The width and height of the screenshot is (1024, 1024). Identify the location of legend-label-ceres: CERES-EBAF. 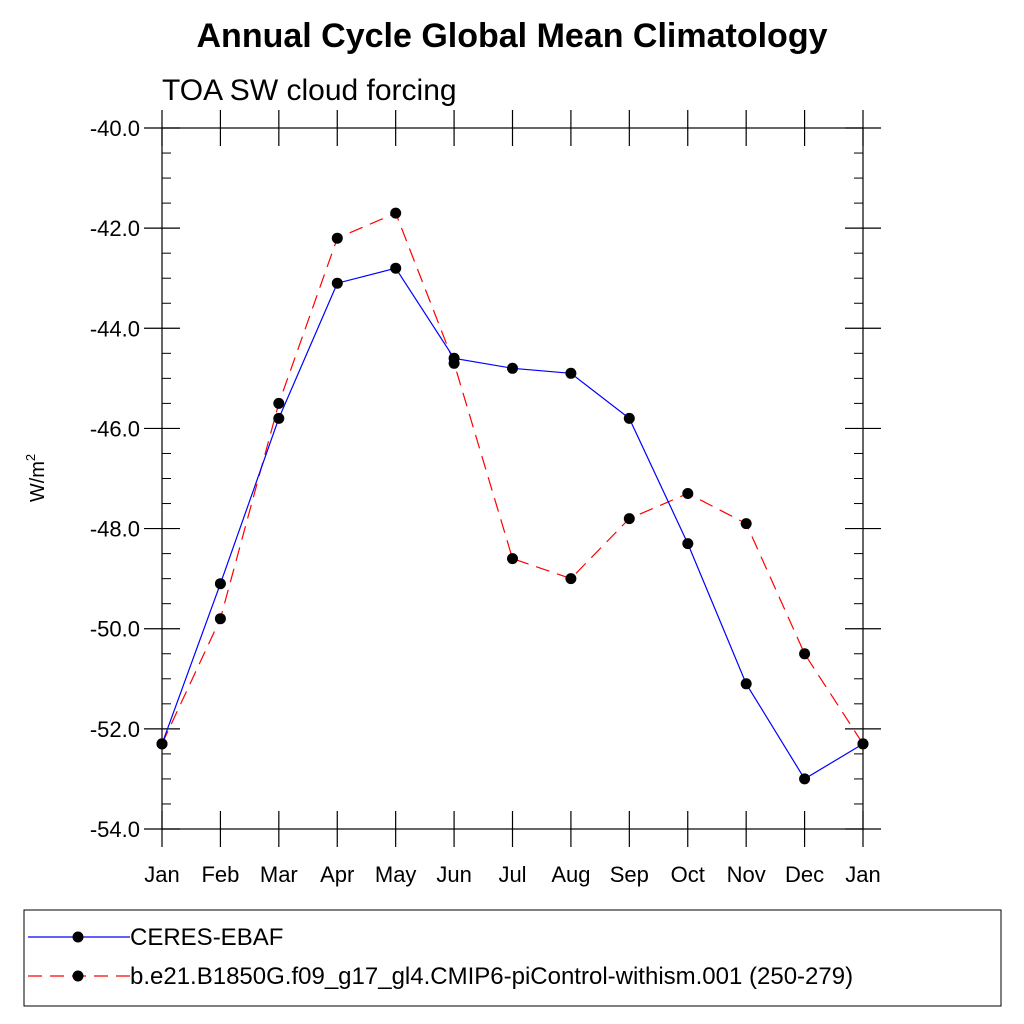
(206, 937).